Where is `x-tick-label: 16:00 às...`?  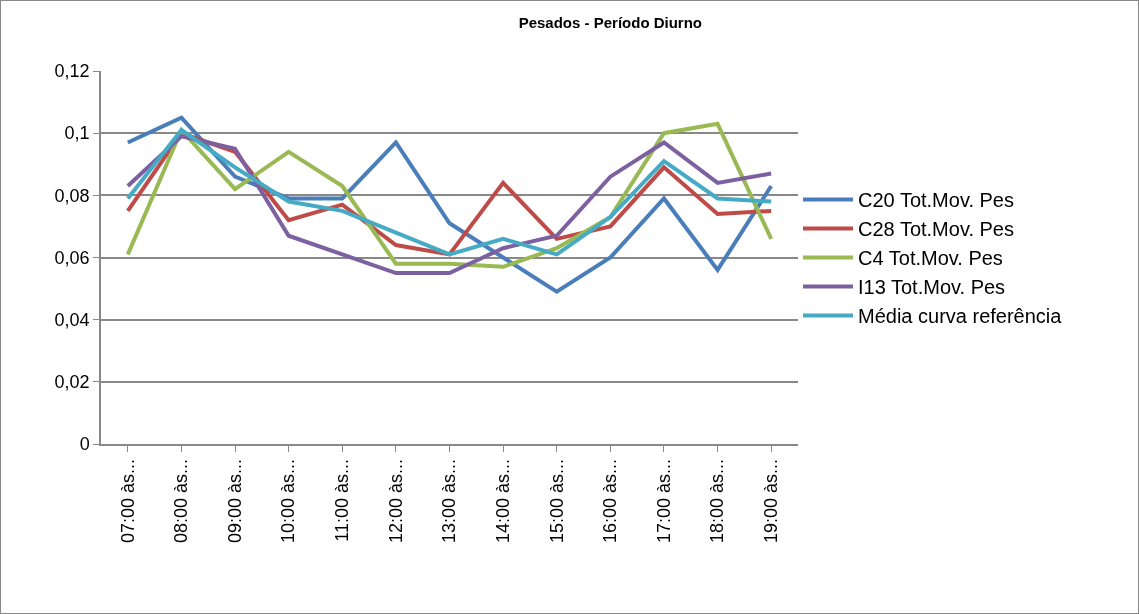
x-tick-label: 16:00 às... is located at coordinates (610, 501).